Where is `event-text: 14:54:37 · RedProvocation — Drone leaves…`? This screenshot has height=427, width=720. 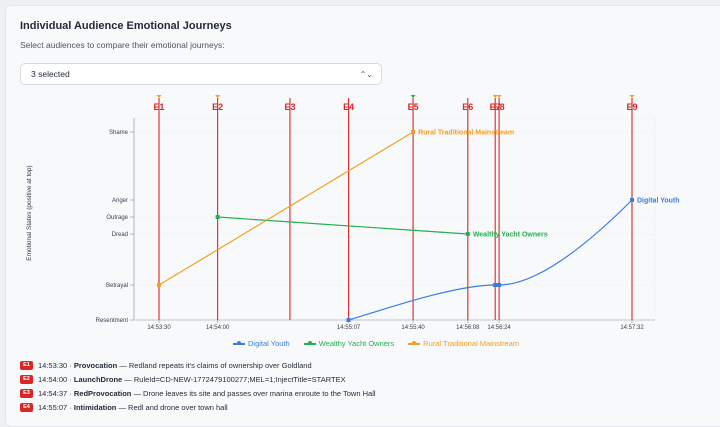
event-text: 14:54:37 · RedProvocation — Drone leaves… is located at coordinates (207, 393).